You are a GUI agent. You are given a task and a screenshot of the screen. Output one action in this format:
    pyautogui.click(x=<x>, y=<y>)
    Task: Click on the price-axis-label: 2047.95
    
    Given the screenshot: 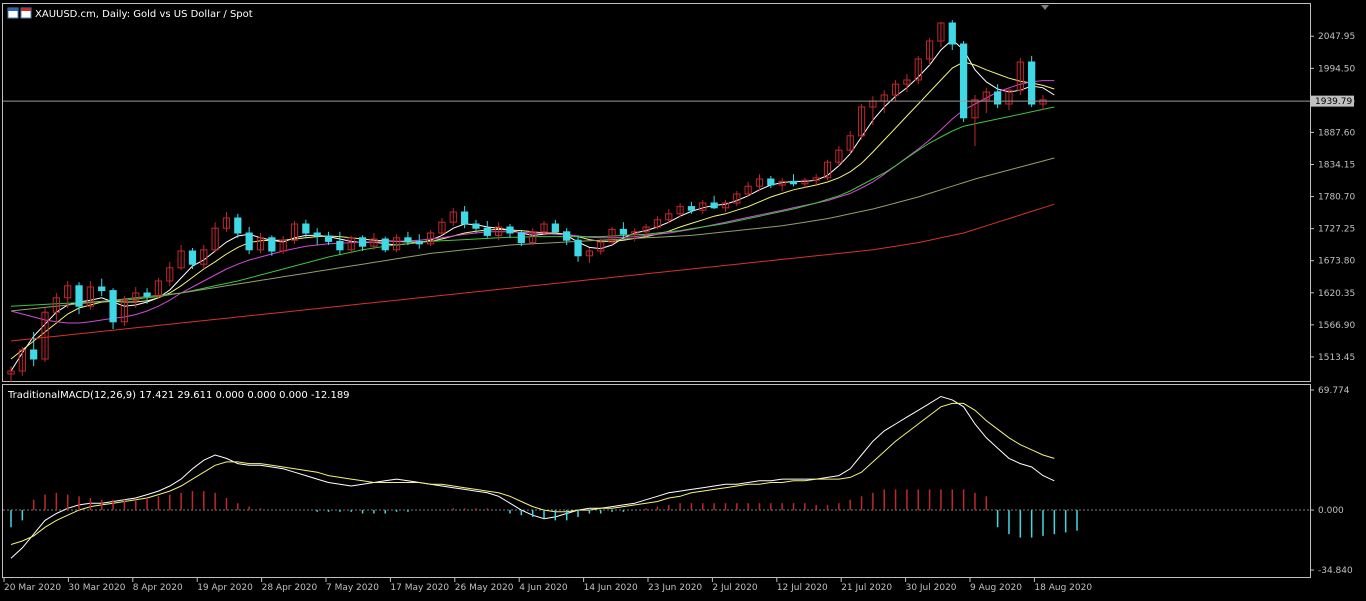 What is the action you would take?
    pyautogui.click(x=1336, y=37)
    